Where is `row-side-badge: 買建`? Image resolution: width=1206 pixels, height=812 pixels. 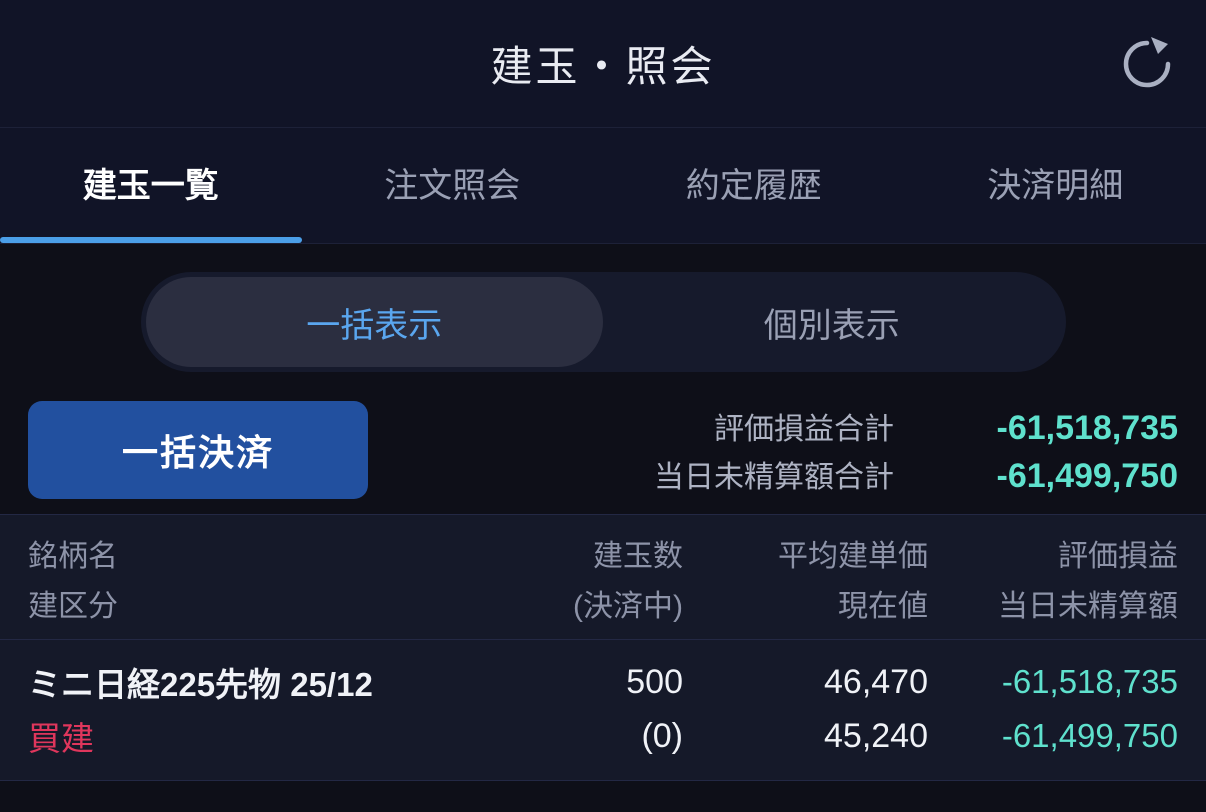
row-side-badge: 買建 is located at coordinates (61, 738).